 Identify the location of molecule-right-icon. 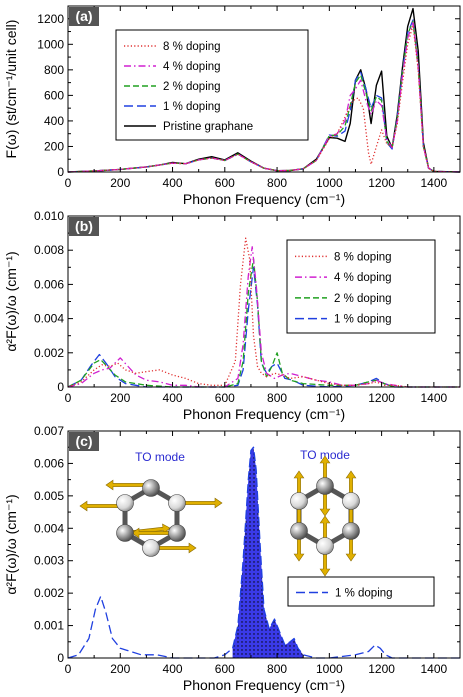
(325, 516).